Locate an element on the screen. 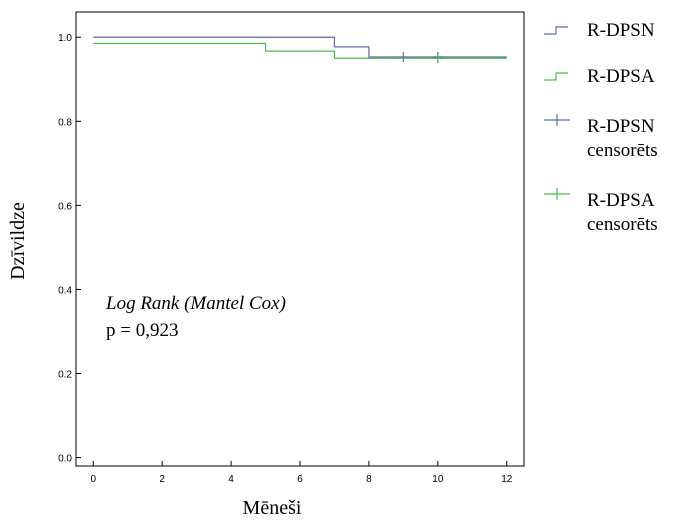 The height and width of the screenshot is (523, 681). y-tick-label: 0.4 is located at coordinates (65, 290).